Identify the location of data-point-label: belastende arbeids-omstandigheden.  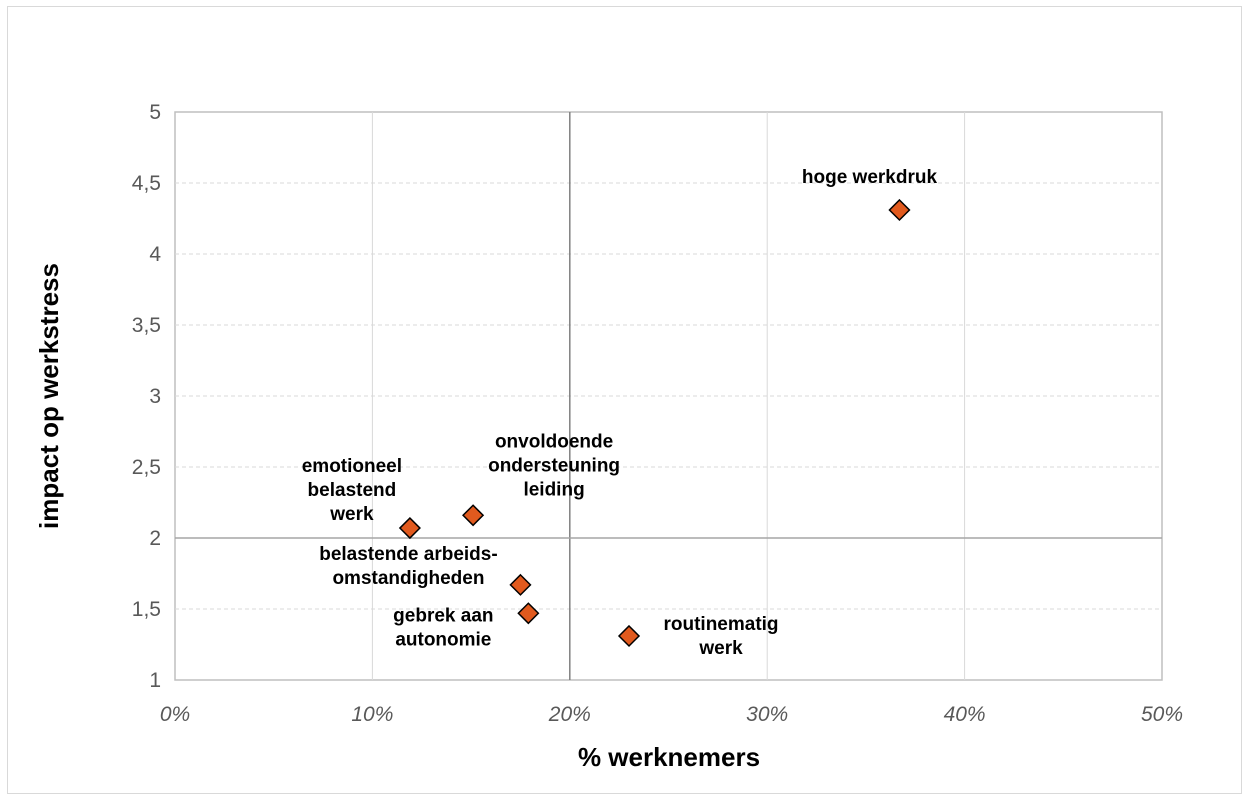
(408, 566).